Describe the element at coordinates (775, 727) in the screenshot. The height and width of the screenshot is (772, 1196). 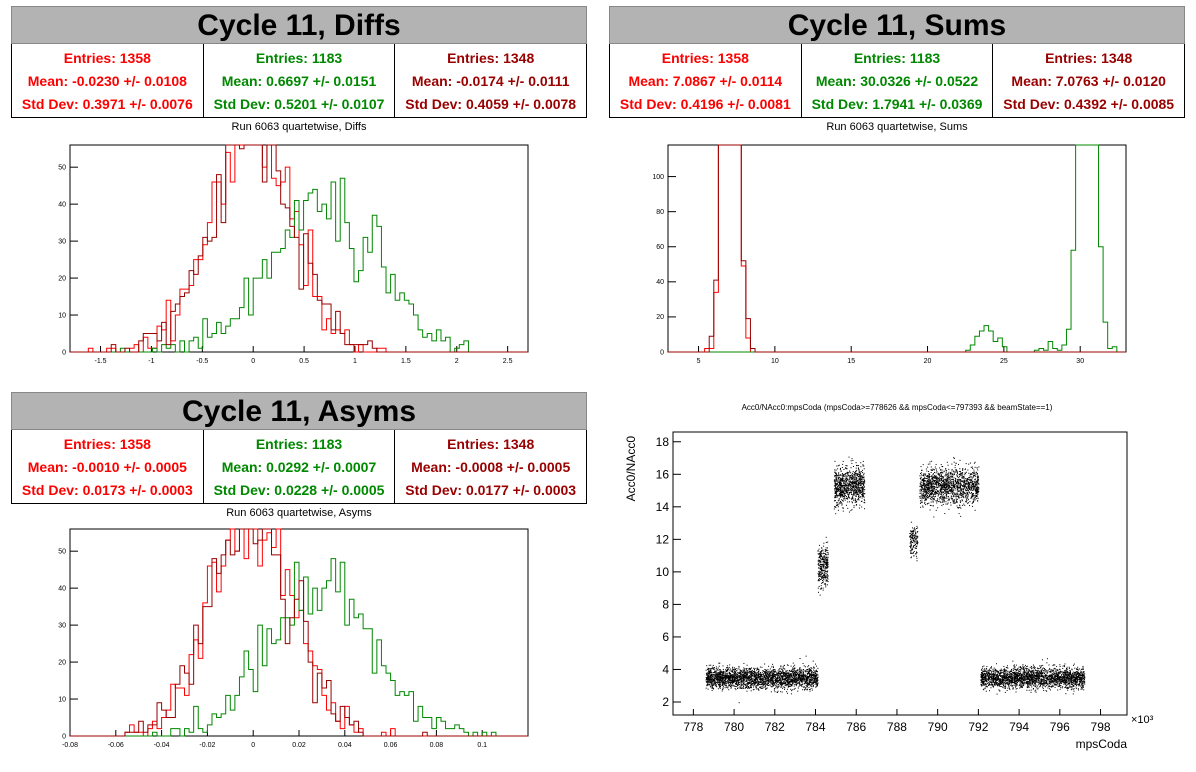
I see `x-tick-label: 782` at that location.